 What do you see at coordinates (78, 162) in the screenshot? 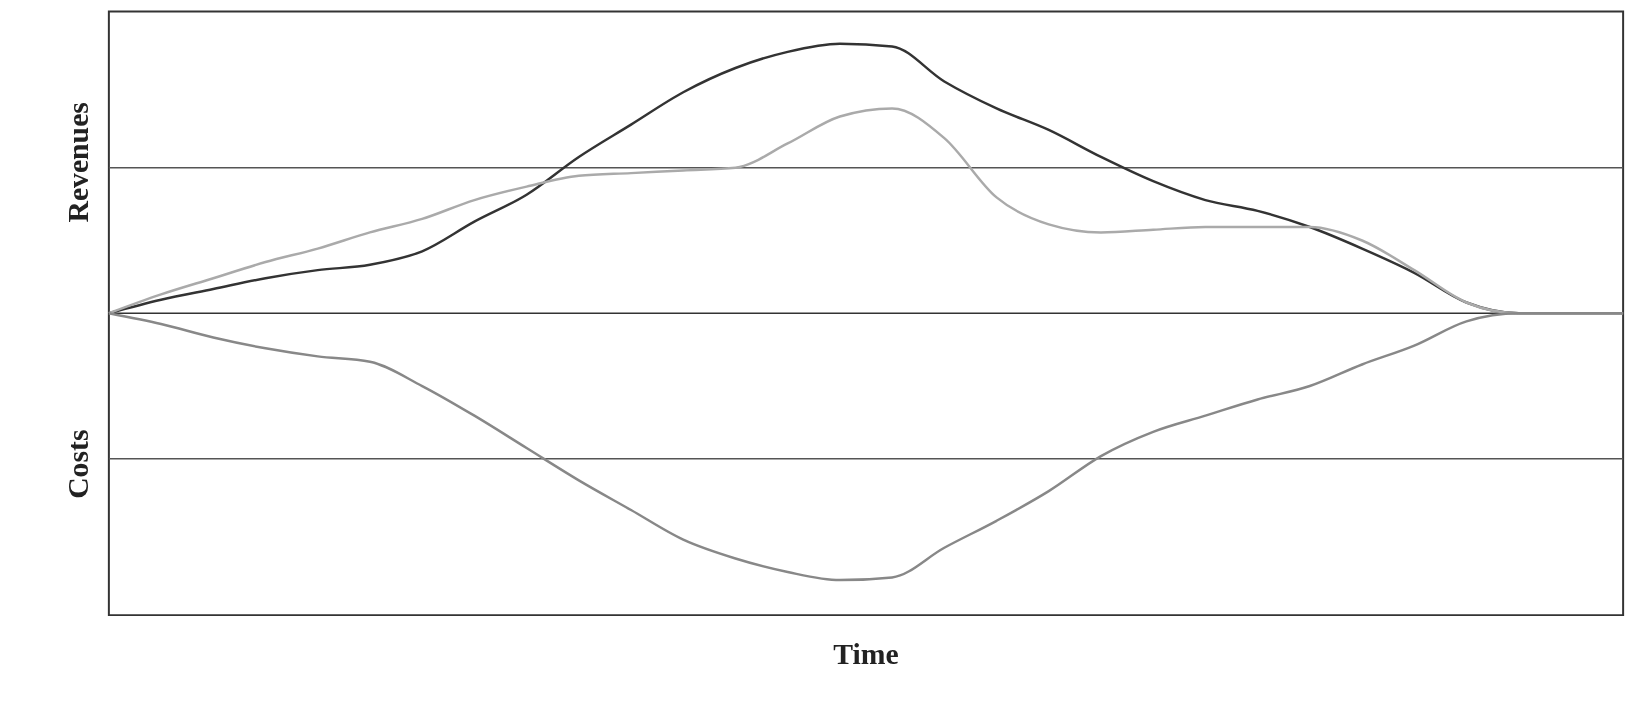
I see `text: Revenues` at bounding box center [78, 162].